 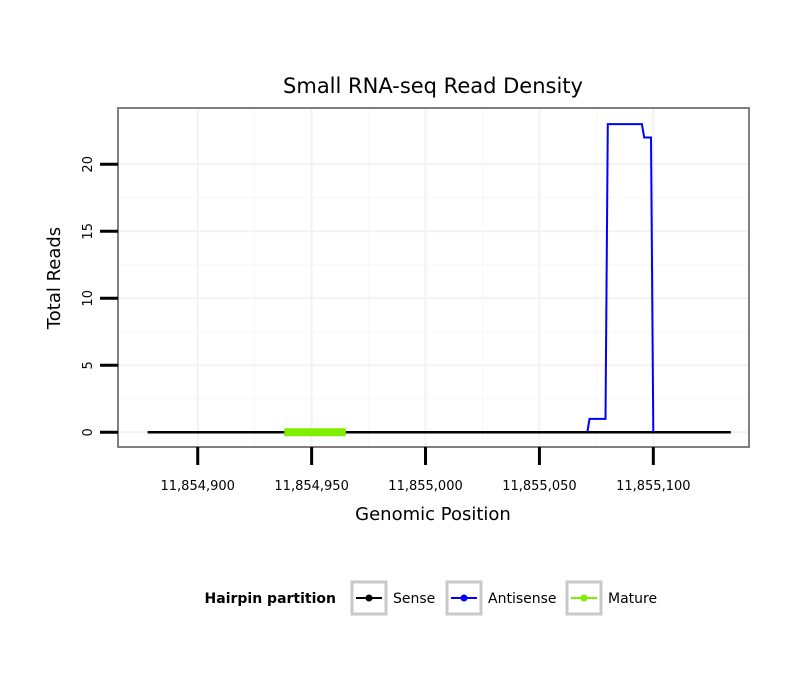 I want to click on legend-label-antisense: Antisense, so click(x=522, y=599).